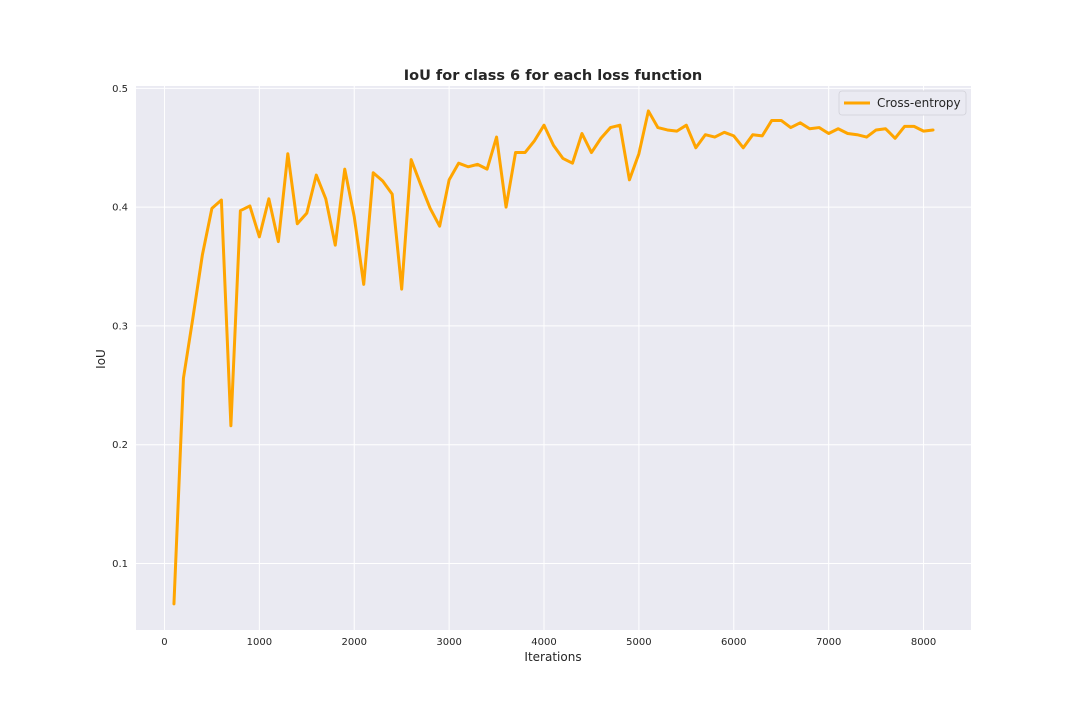 Image resolution: width=1080 pixels, height=720 pixels. What do you see at coordinates (828, 642) in the screenshot?
I see `x-tick-label: 7000` at bounding box center [828, 642].